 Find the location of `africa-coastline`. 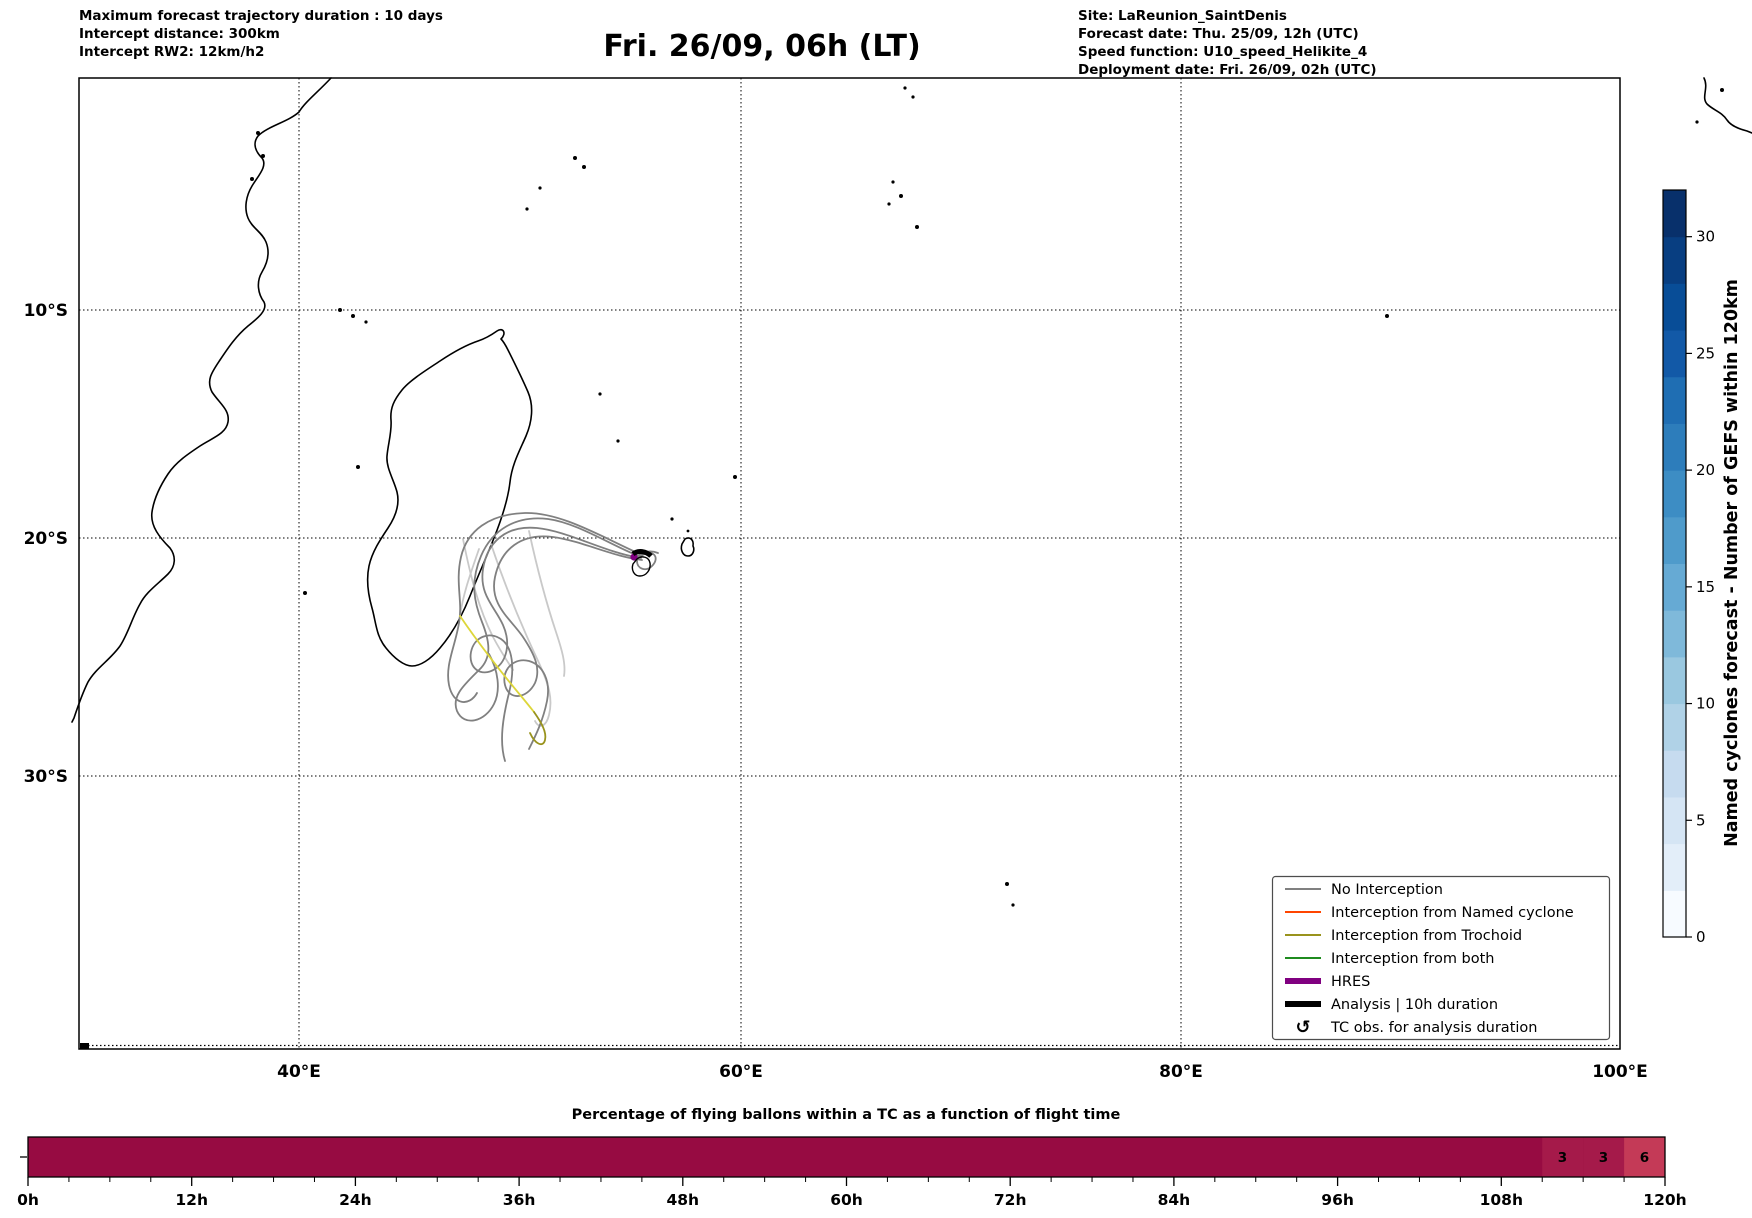

africa-coastline is located at coordinates (201, 400).